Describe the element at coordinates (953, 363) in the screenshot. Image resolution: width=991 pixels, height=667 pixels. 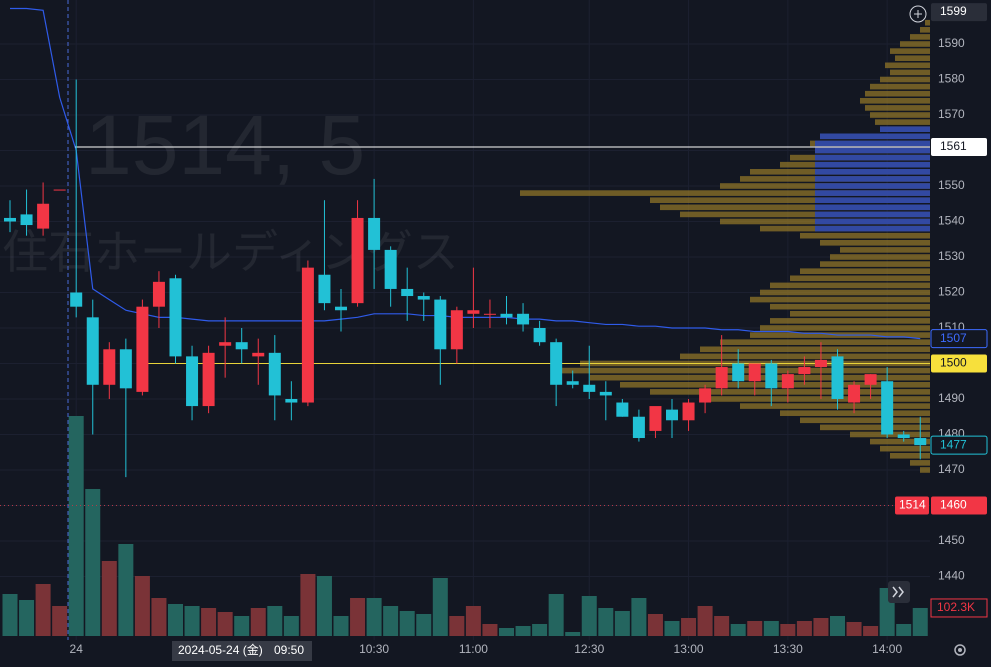
I see `price-label: 1500` at that location.